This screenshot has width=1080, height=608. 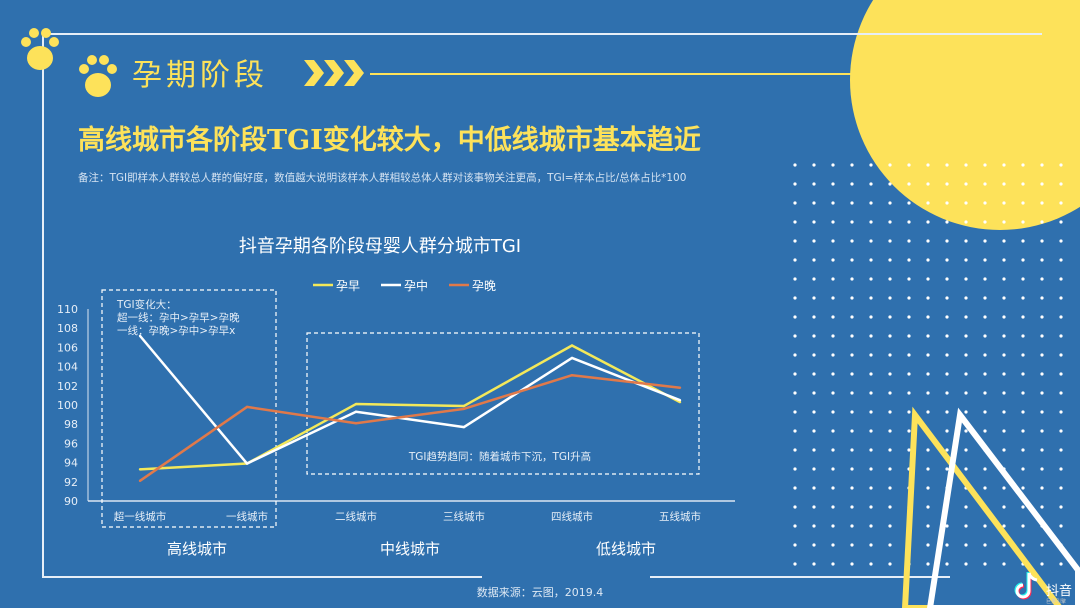 What do you see at coordinates (416, 285) in the screenshot?
I see `legend-label: 孕中` at bounding box center [416, 285].